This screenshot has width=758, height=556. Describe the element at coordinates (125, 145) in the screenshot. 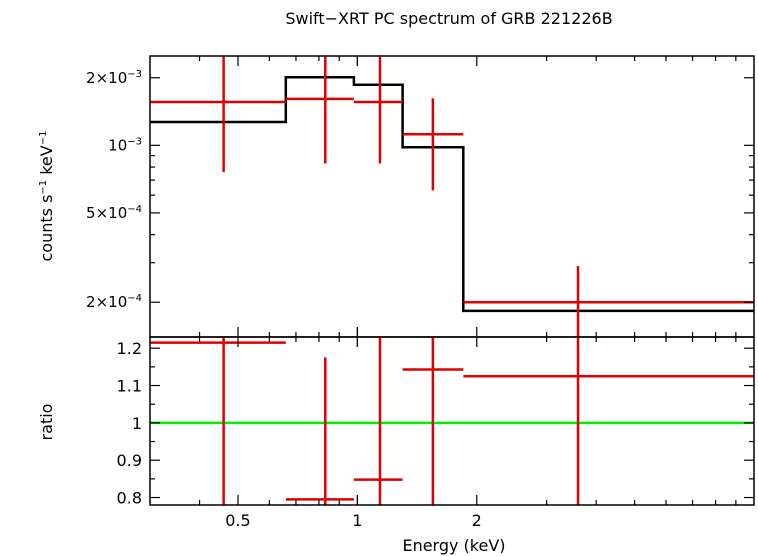

I see `top-y-tick-label: 10−3` at that location.